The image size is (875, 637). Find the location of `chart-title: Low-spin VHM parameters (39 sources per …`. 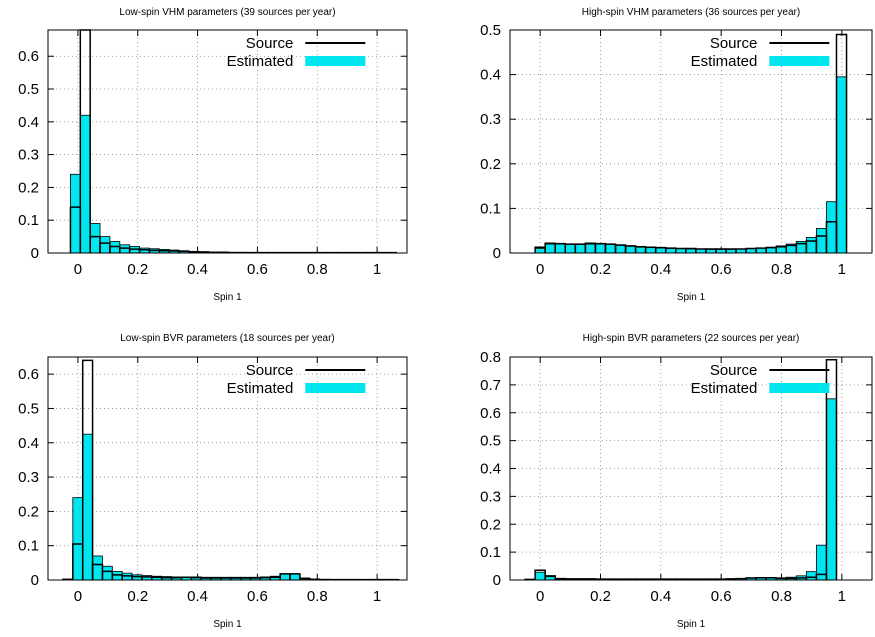

chart-title: Low-spin VHM parameters (39 sources per … is located at coordinates (227, 12).